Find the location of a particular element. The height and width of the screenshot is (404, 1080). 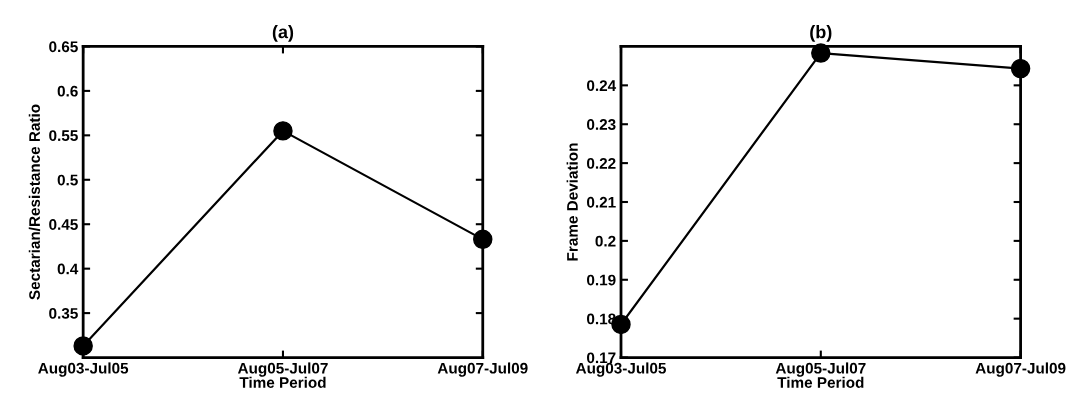

y-tick-label: 0.4 is located at coordinates (68, 269).